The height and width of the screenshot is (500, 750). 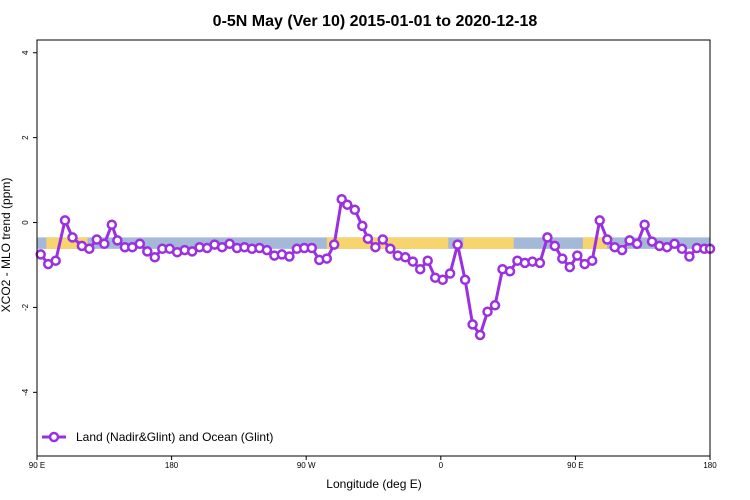 I want to click on y-tick-label: 0, so click(x=25, y=222).